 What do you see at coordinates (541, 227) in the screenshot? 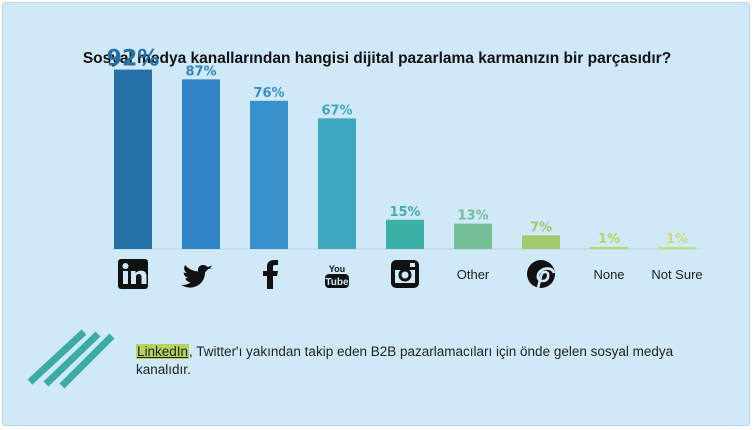
I see `value-label: 7%` at bounding box center [541, 227].